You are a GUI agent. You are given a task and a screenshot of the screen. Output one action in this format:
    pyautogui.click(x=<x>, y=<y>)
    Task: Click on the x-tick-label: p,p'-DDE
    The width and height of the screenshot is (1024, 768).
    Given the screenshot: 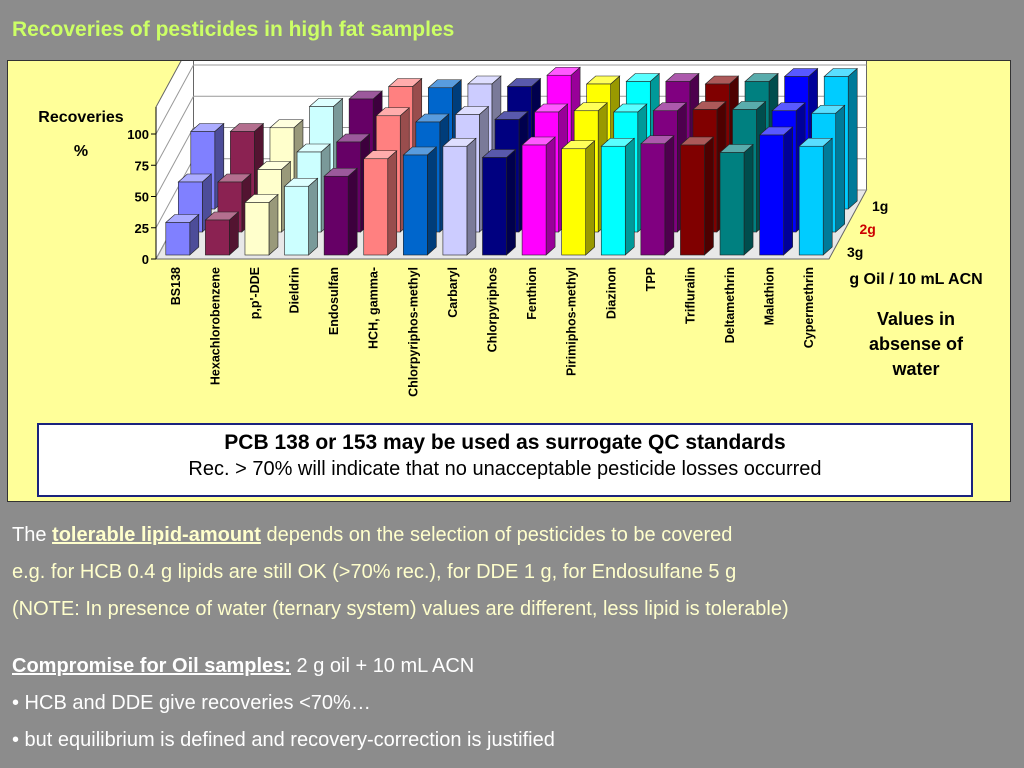 What is the action you would take?
    pyautogui.click(x=255, y=293)
    